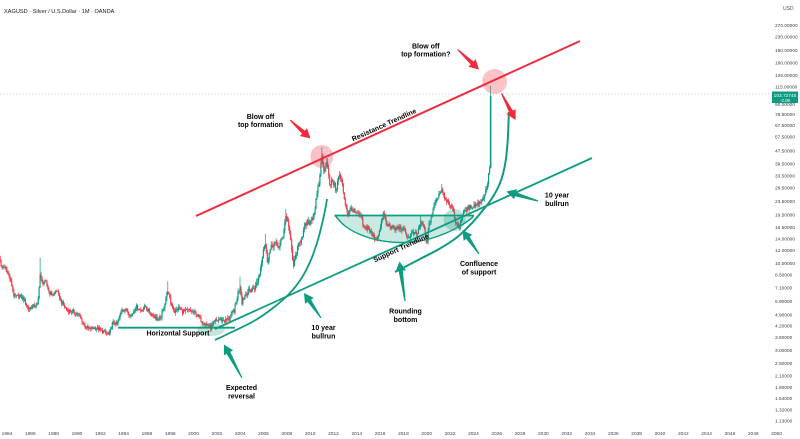 The image size is (800, 439). Describe the element at coordinates (786, 51) in the screenshot. I see `svg-text: 190.00000` at that location.